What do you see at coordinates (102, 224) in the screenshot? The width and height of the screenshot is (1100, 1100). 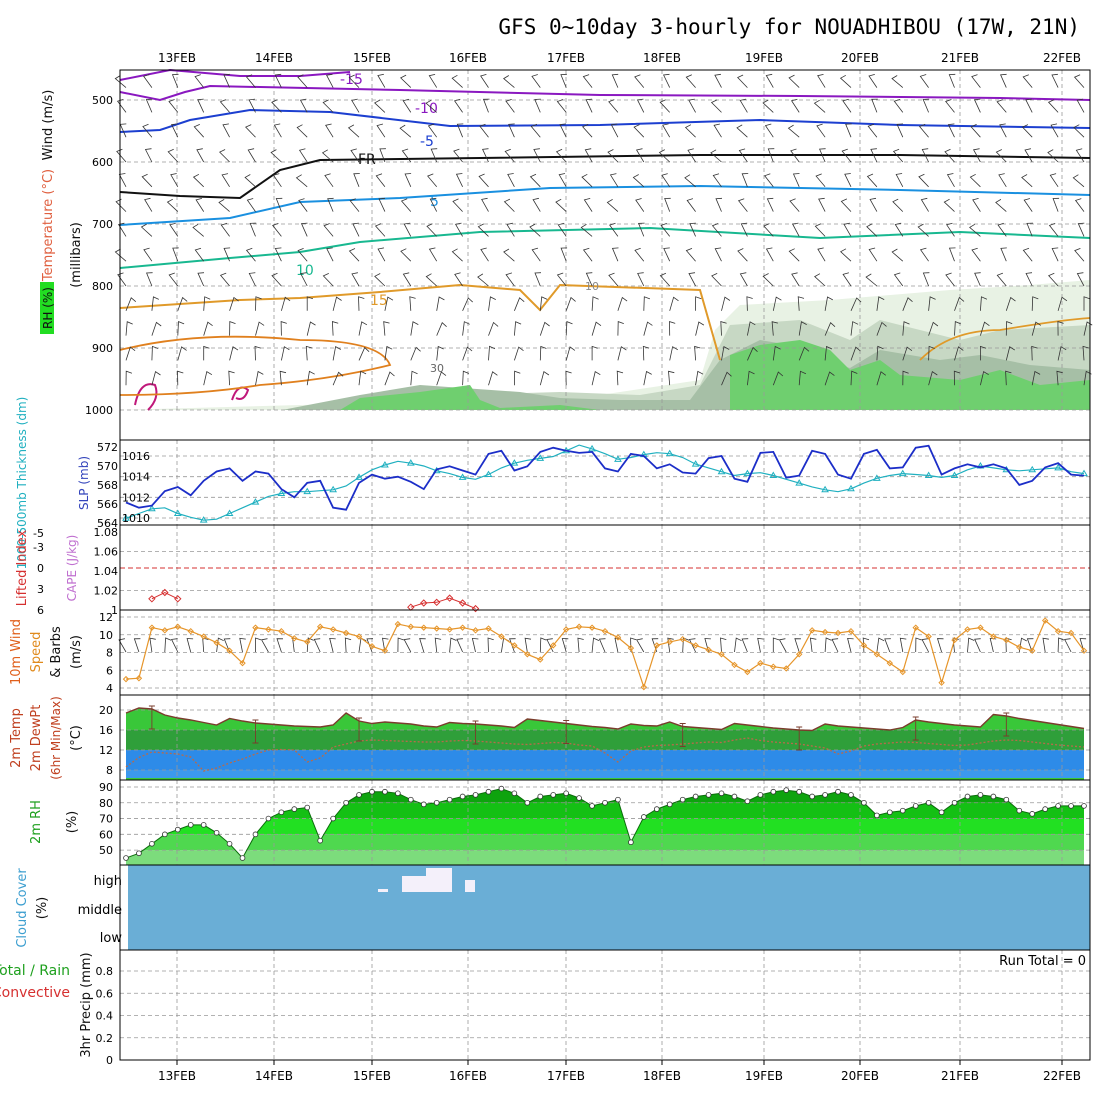 I see `pressure-tick-label: 700` at bounding box center [102, 224].